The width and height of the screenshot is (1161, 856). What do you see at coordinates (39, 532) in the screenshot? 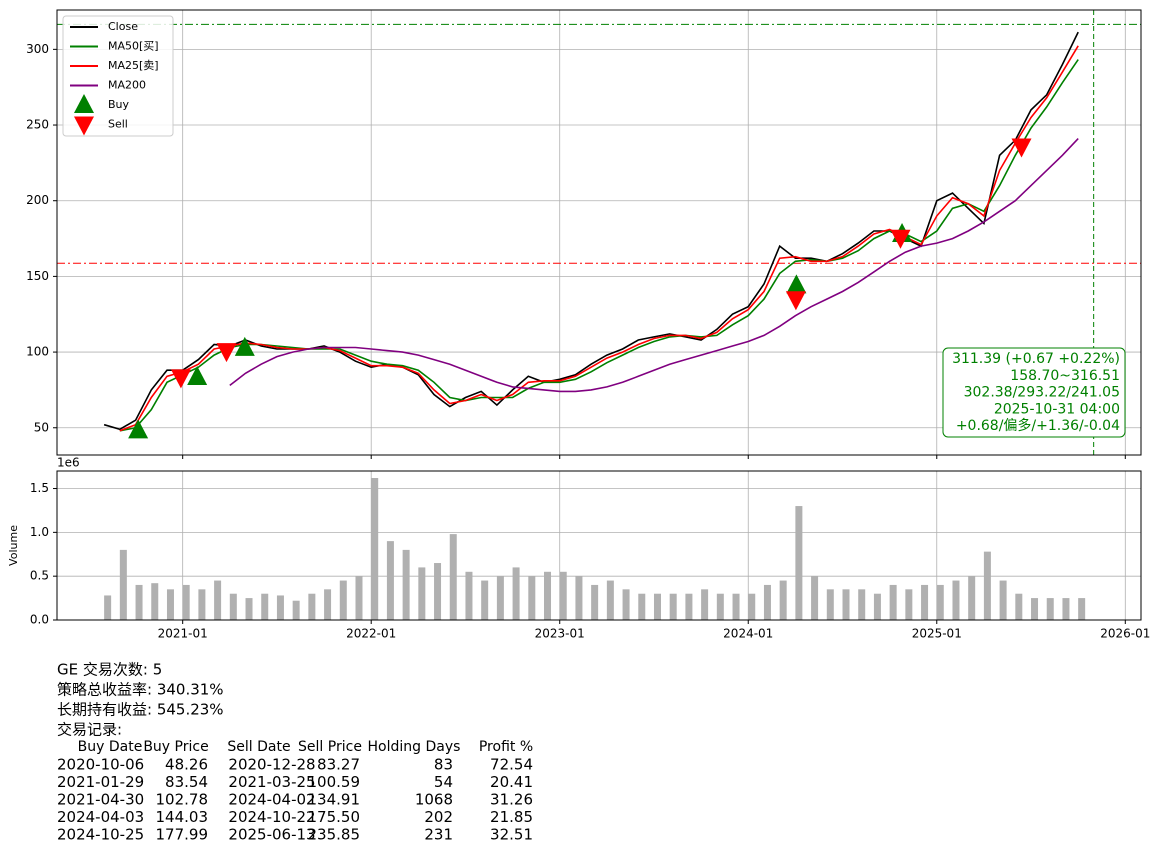
I see `y-tick-label: 1.0` at bounding box center [39, 532].